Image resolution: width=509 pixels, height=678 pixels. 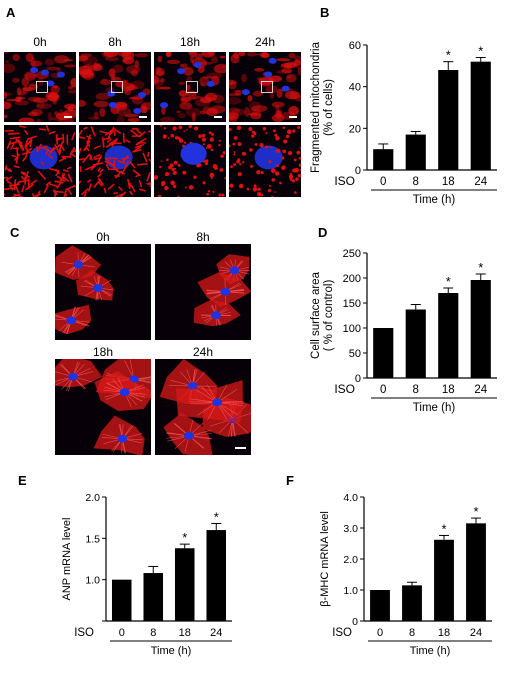 I want to click on y-tick-label: 40, so click(x=355, y=88).